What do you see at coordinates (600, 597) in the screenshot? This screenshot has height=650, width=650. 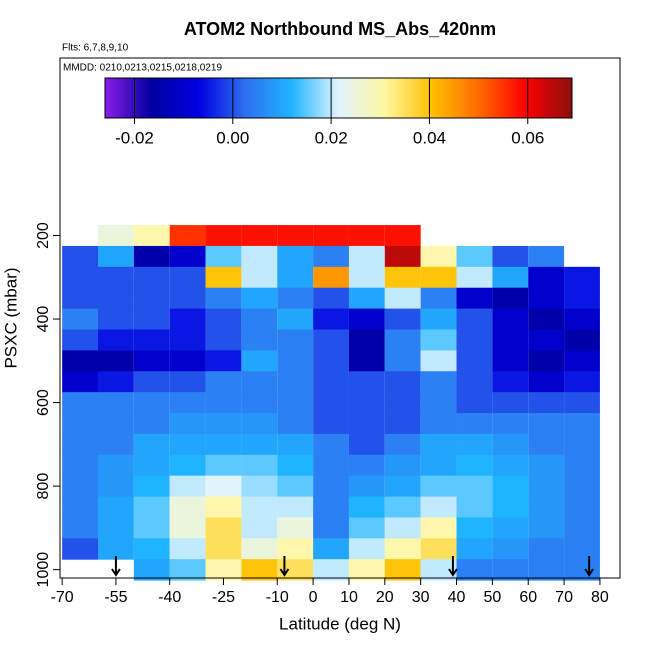 I see `x-tick-label: 80` at bounding box center [600, 597].